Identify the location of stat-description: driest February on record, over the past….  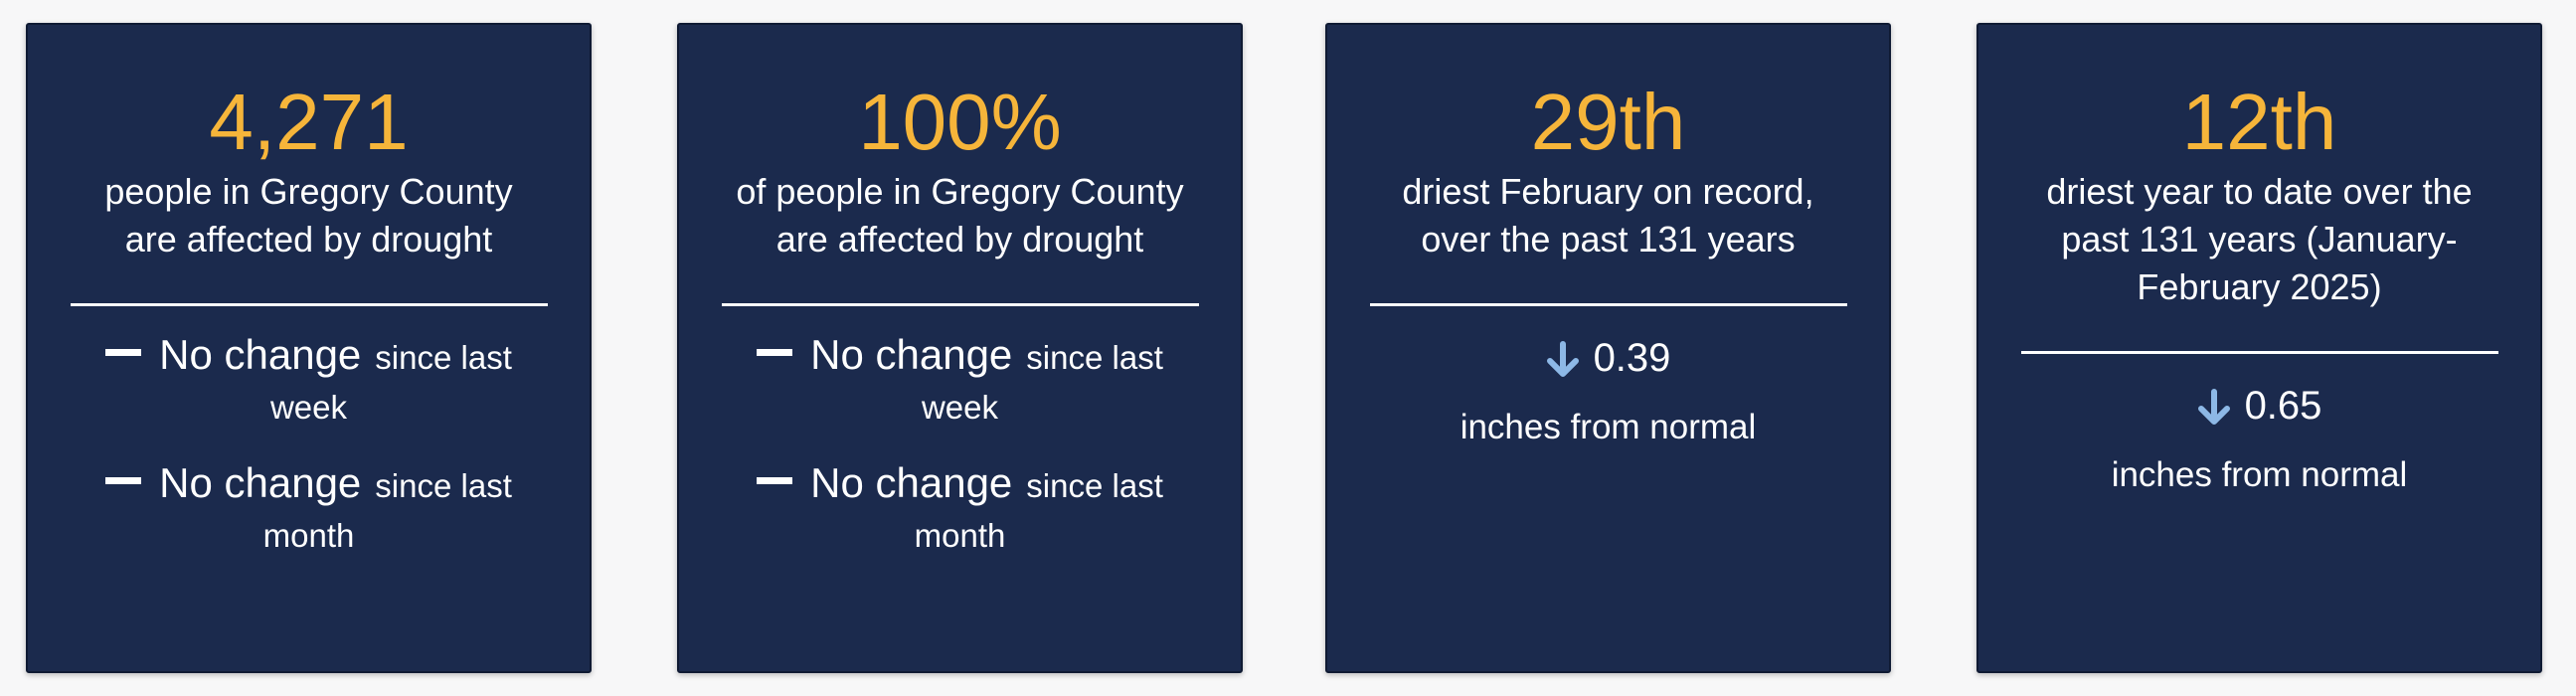
(1608, 216).